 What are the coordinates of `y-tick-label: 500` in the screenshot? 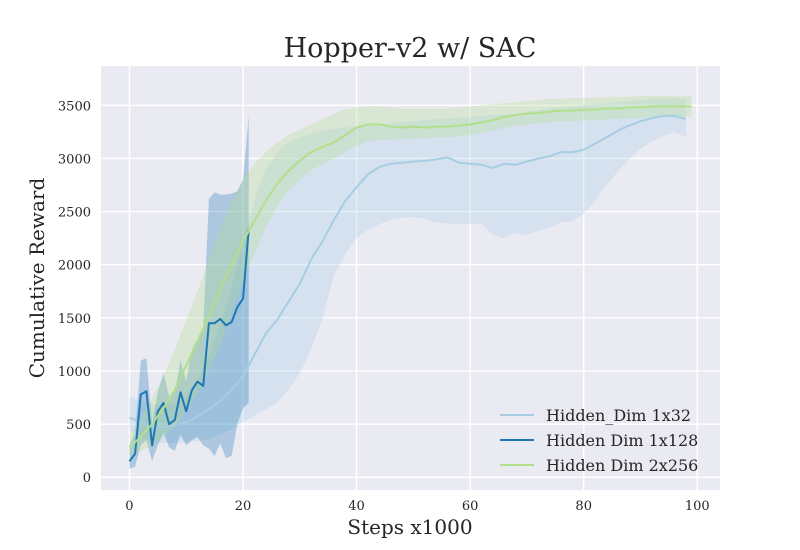 It's located at (78, 425).